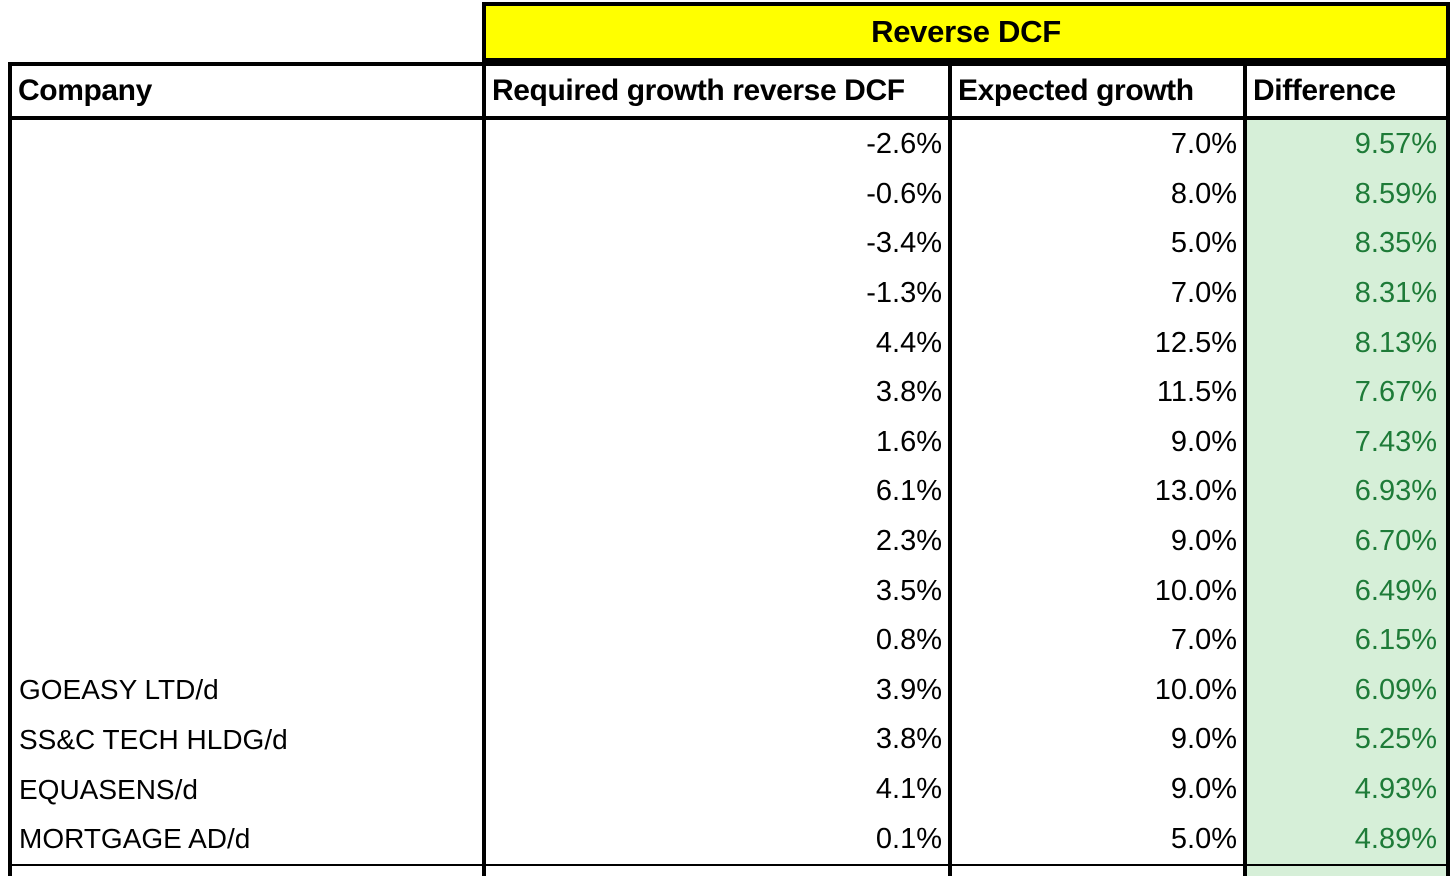 This screenshot has height=876, width=1454. I want to click on merged-header-cell-reverse-dcf: Reverse DCF, so click(966, 32).